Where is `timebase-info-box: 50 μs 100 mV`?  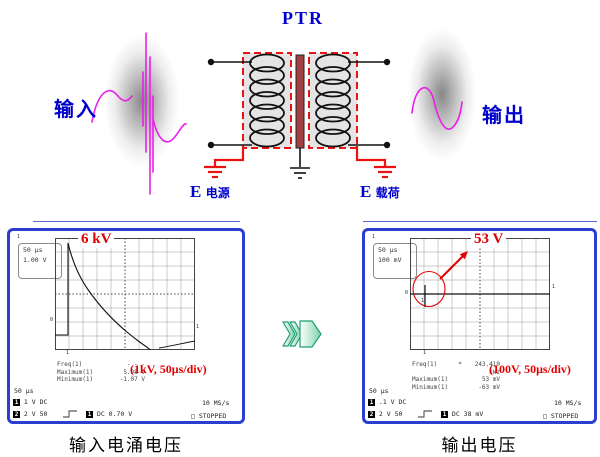 timebase-info-box: 50 μs 100 mV is located at coordinates (395, 261).